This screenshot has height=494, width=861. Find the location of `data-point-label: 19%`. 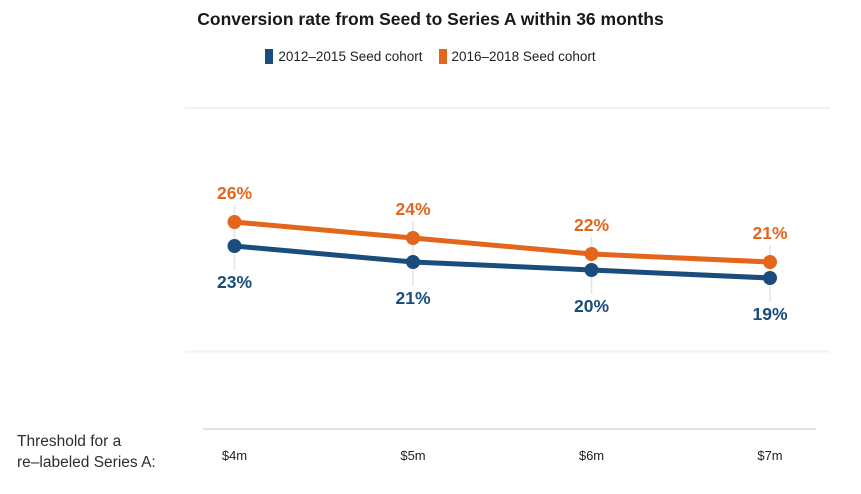

data-point-label: 19% is located at coordinates (769, 314).